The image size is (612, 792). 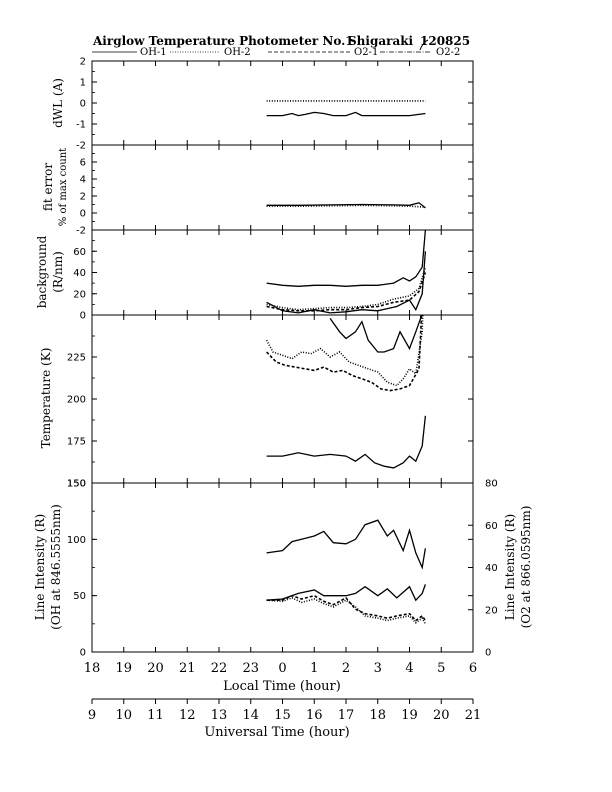 I want to click on ytick-label-fit_error: 4, so click(x=83, y=180).